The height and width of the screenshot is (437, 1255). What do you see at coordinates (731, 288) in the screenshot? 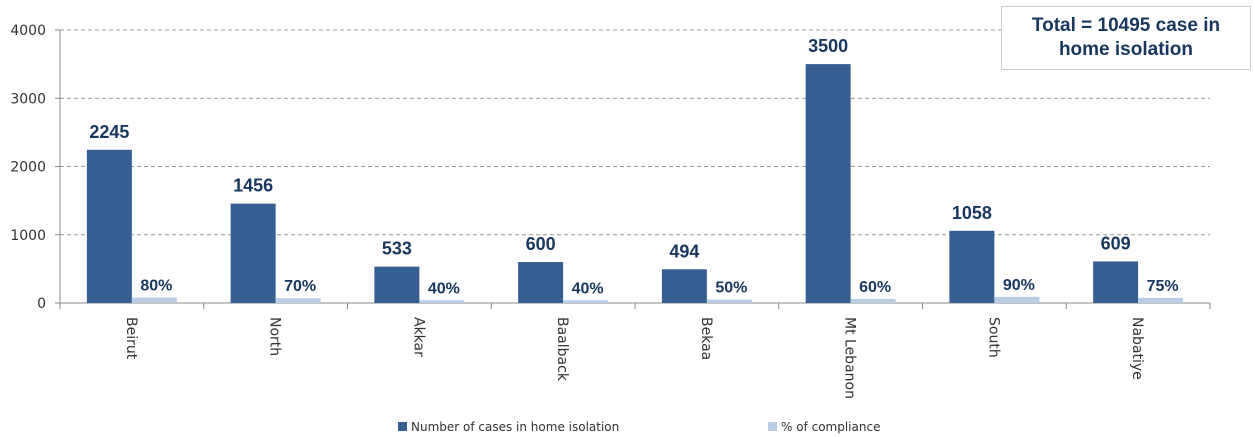
I see `data-label: 50%` at bounding box center [731, 288].